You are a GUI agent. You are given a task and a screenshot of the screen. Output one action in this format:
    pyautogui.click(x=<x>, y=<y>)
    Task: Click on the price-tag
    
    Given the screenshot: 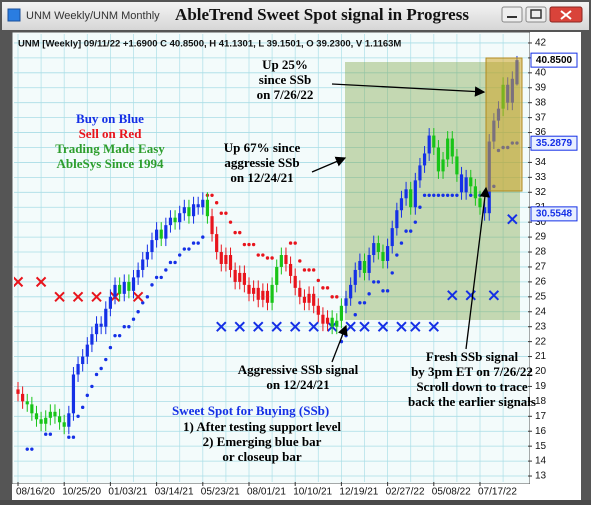 What is the action you would take?
    pyautogui.click(x=554, y=60)
    